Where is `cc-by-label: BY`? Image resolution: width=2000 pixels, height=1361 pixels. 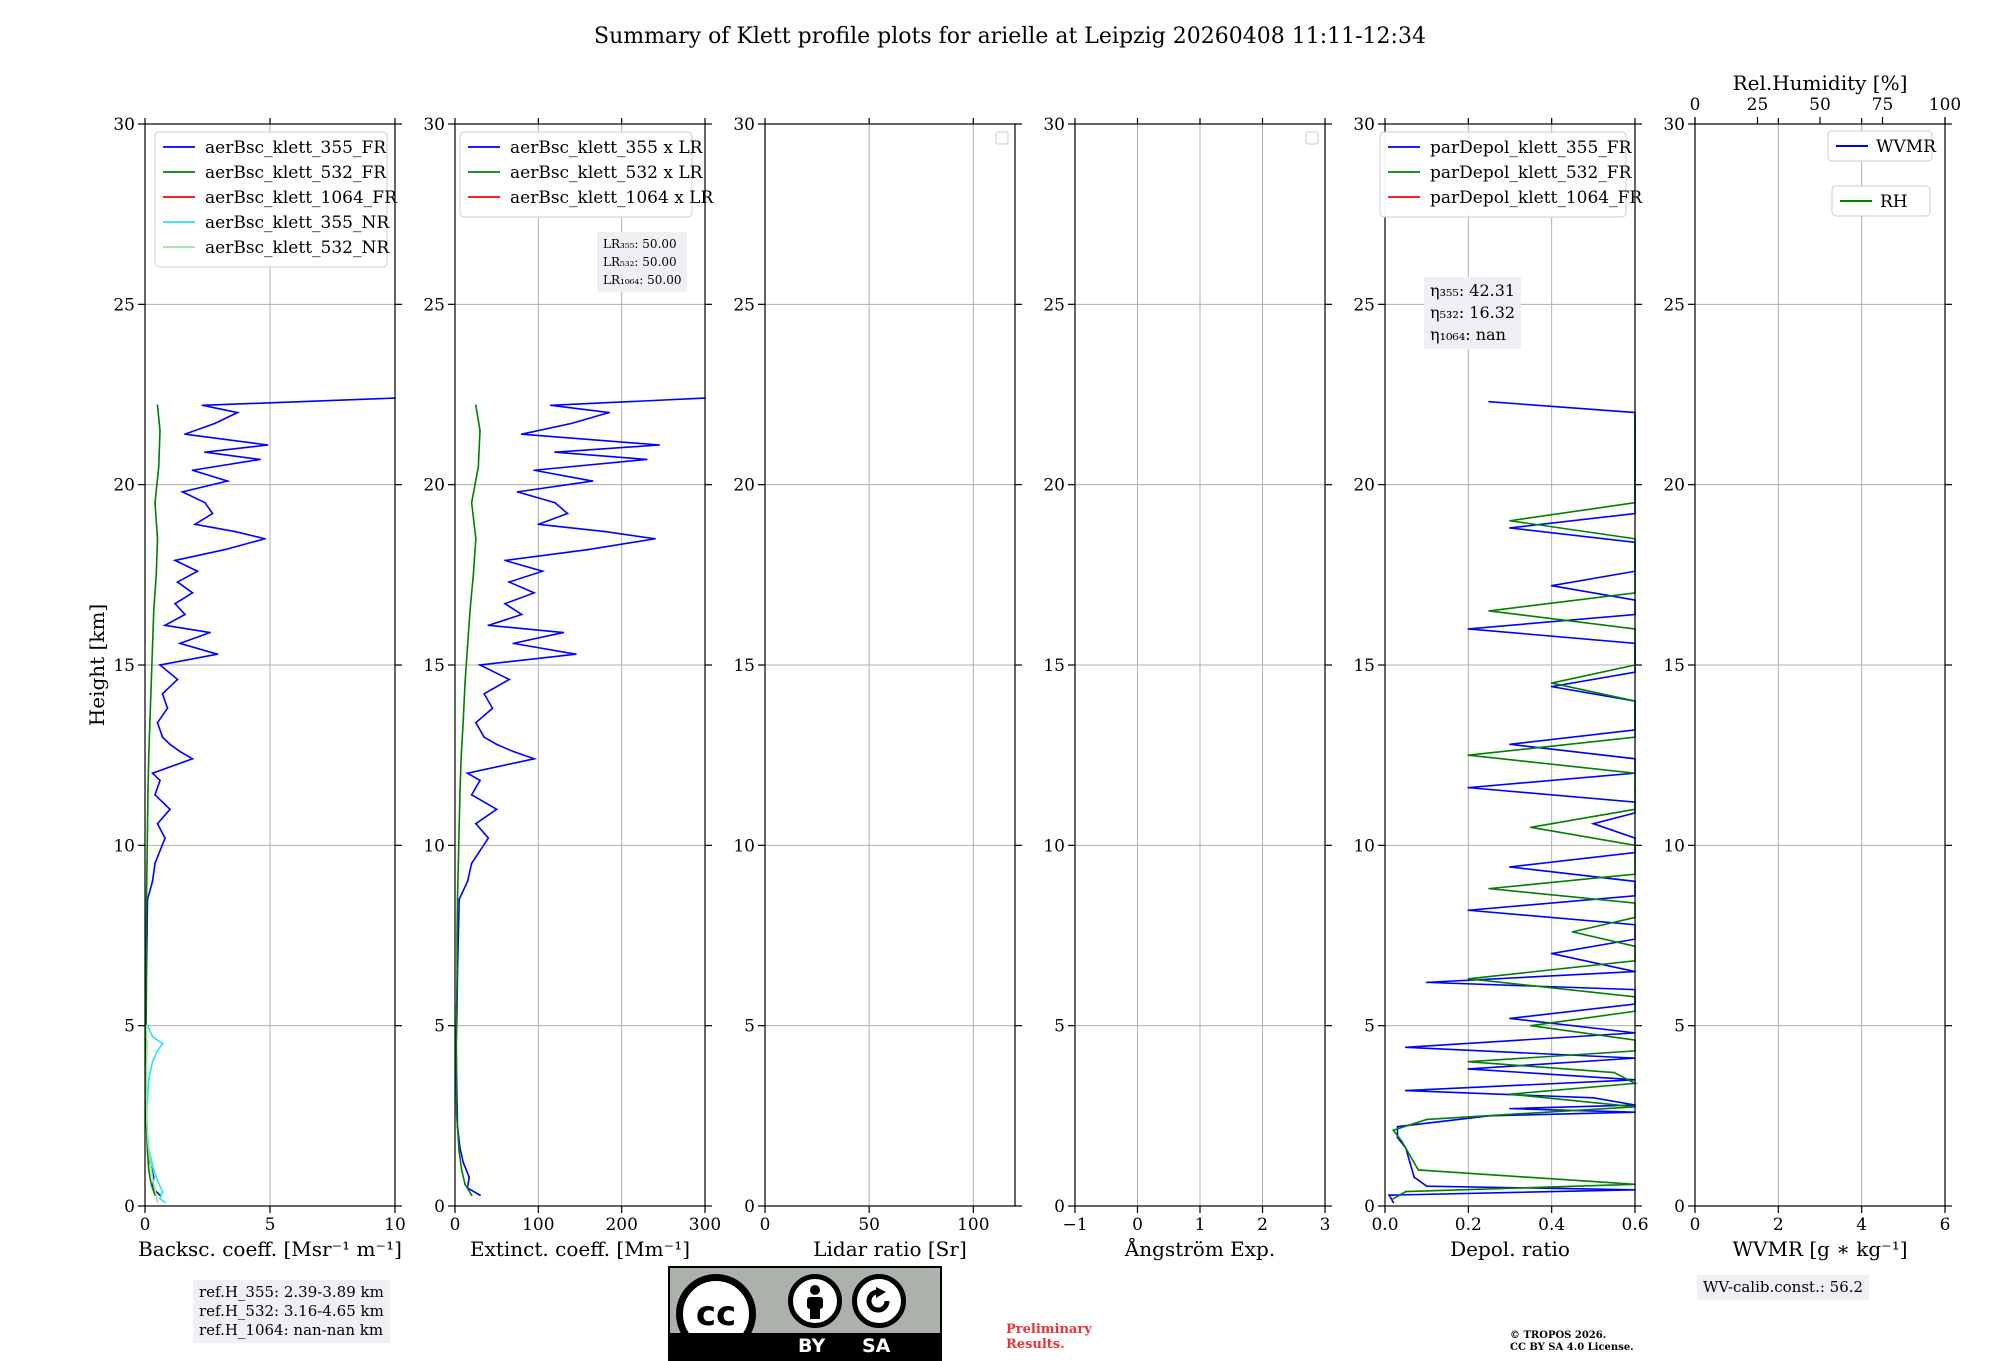
cc-by-label: BY is located at coordinates (812, 1346).